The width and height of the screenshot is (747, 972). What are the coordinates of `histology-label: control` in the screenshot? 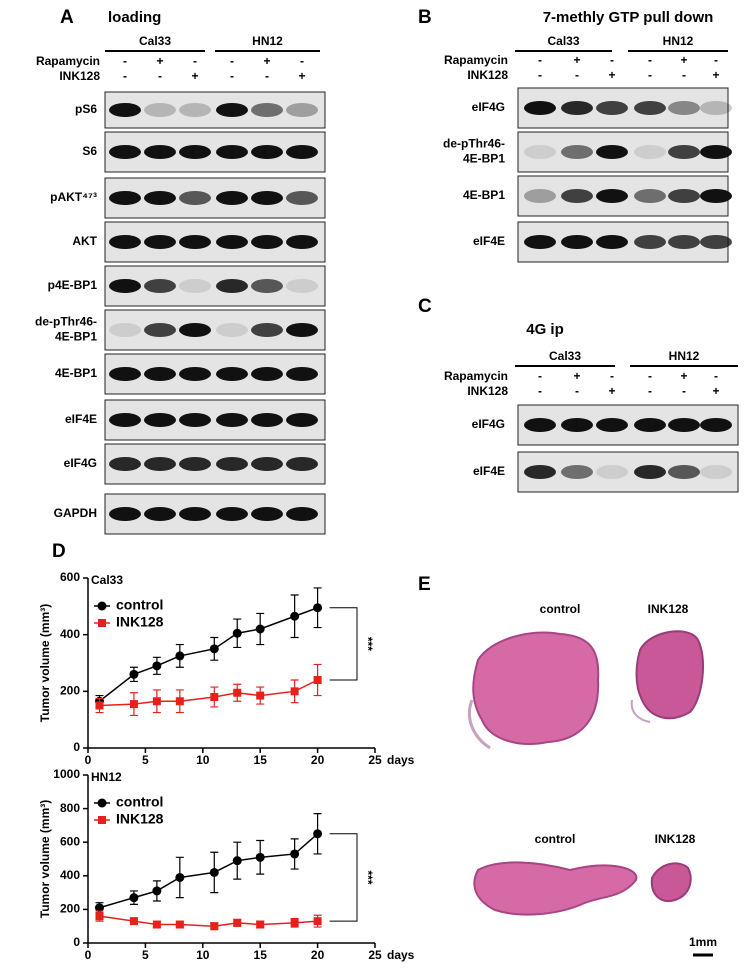 It's located at (555, 839).